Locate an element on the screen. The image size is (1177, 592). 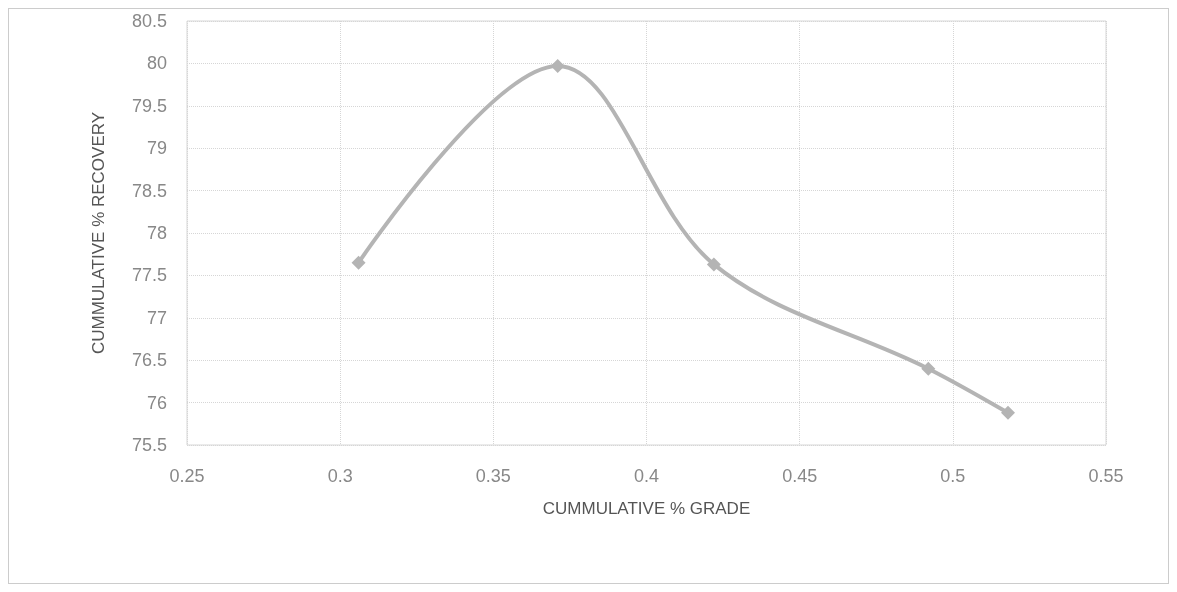
y-tick-label: 79 is located at coordinates (156, 148).